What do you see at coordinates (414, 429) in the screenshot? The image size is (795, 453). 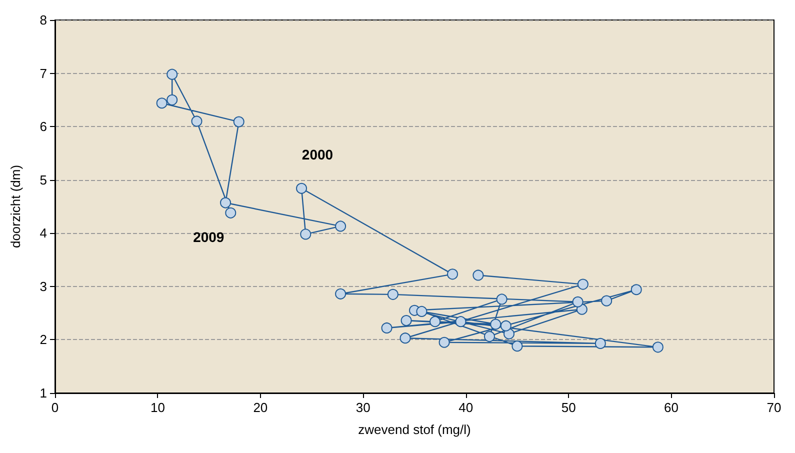 I see `x-axis-title: zwevend stof (mg/l)` at bounding box center [414, 429].